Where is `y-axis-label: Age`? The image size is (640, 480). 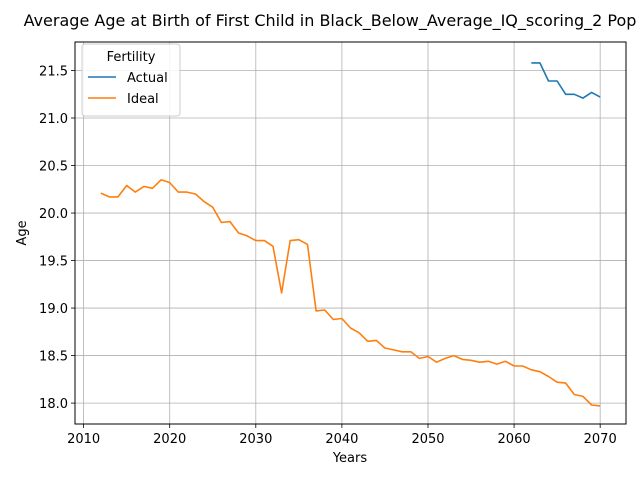 y-axis-label: Age is located at coordinates (22, 232).